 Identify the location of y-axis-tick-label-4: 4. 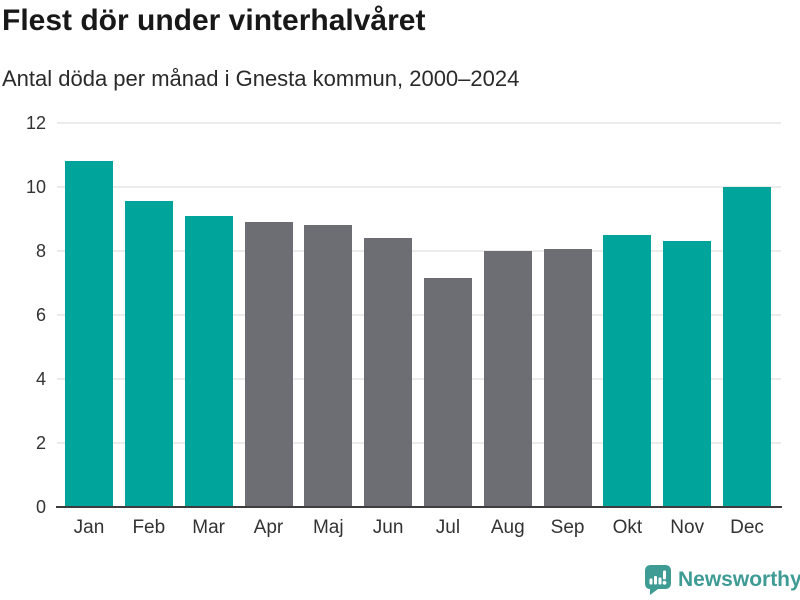
(40, 379).